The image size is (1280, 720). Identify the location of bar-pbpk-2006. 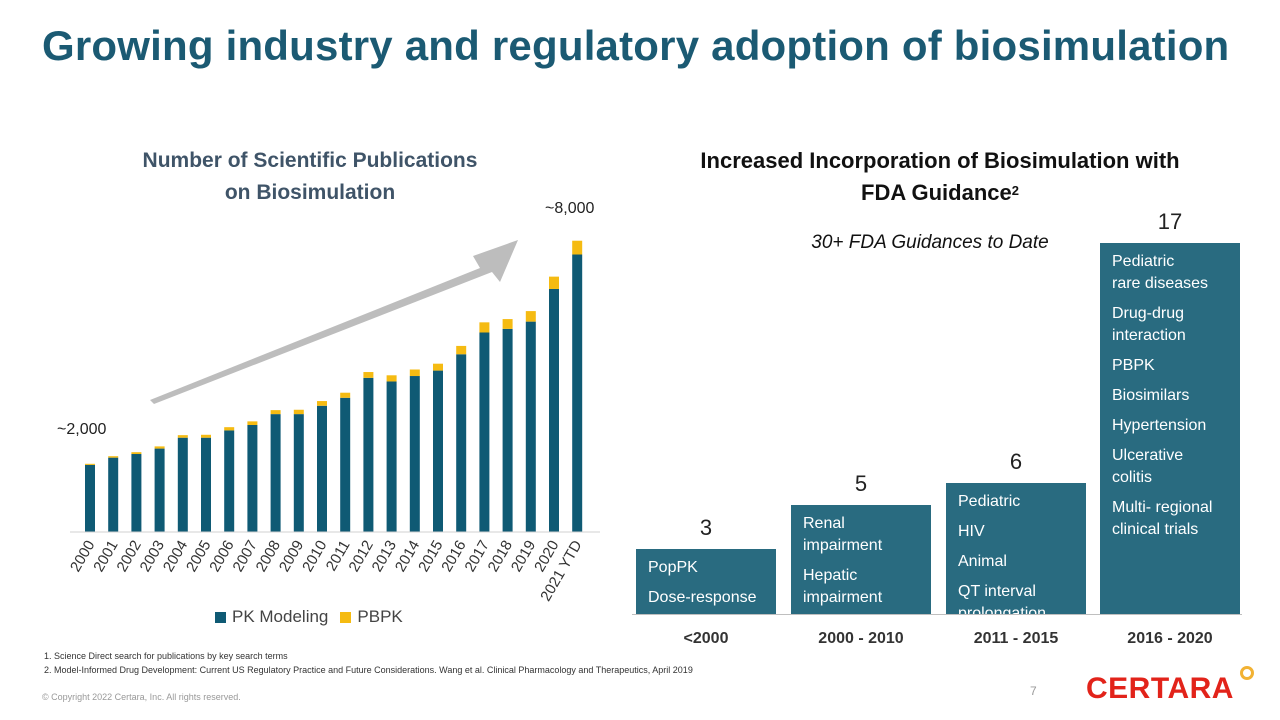
(229, 429).